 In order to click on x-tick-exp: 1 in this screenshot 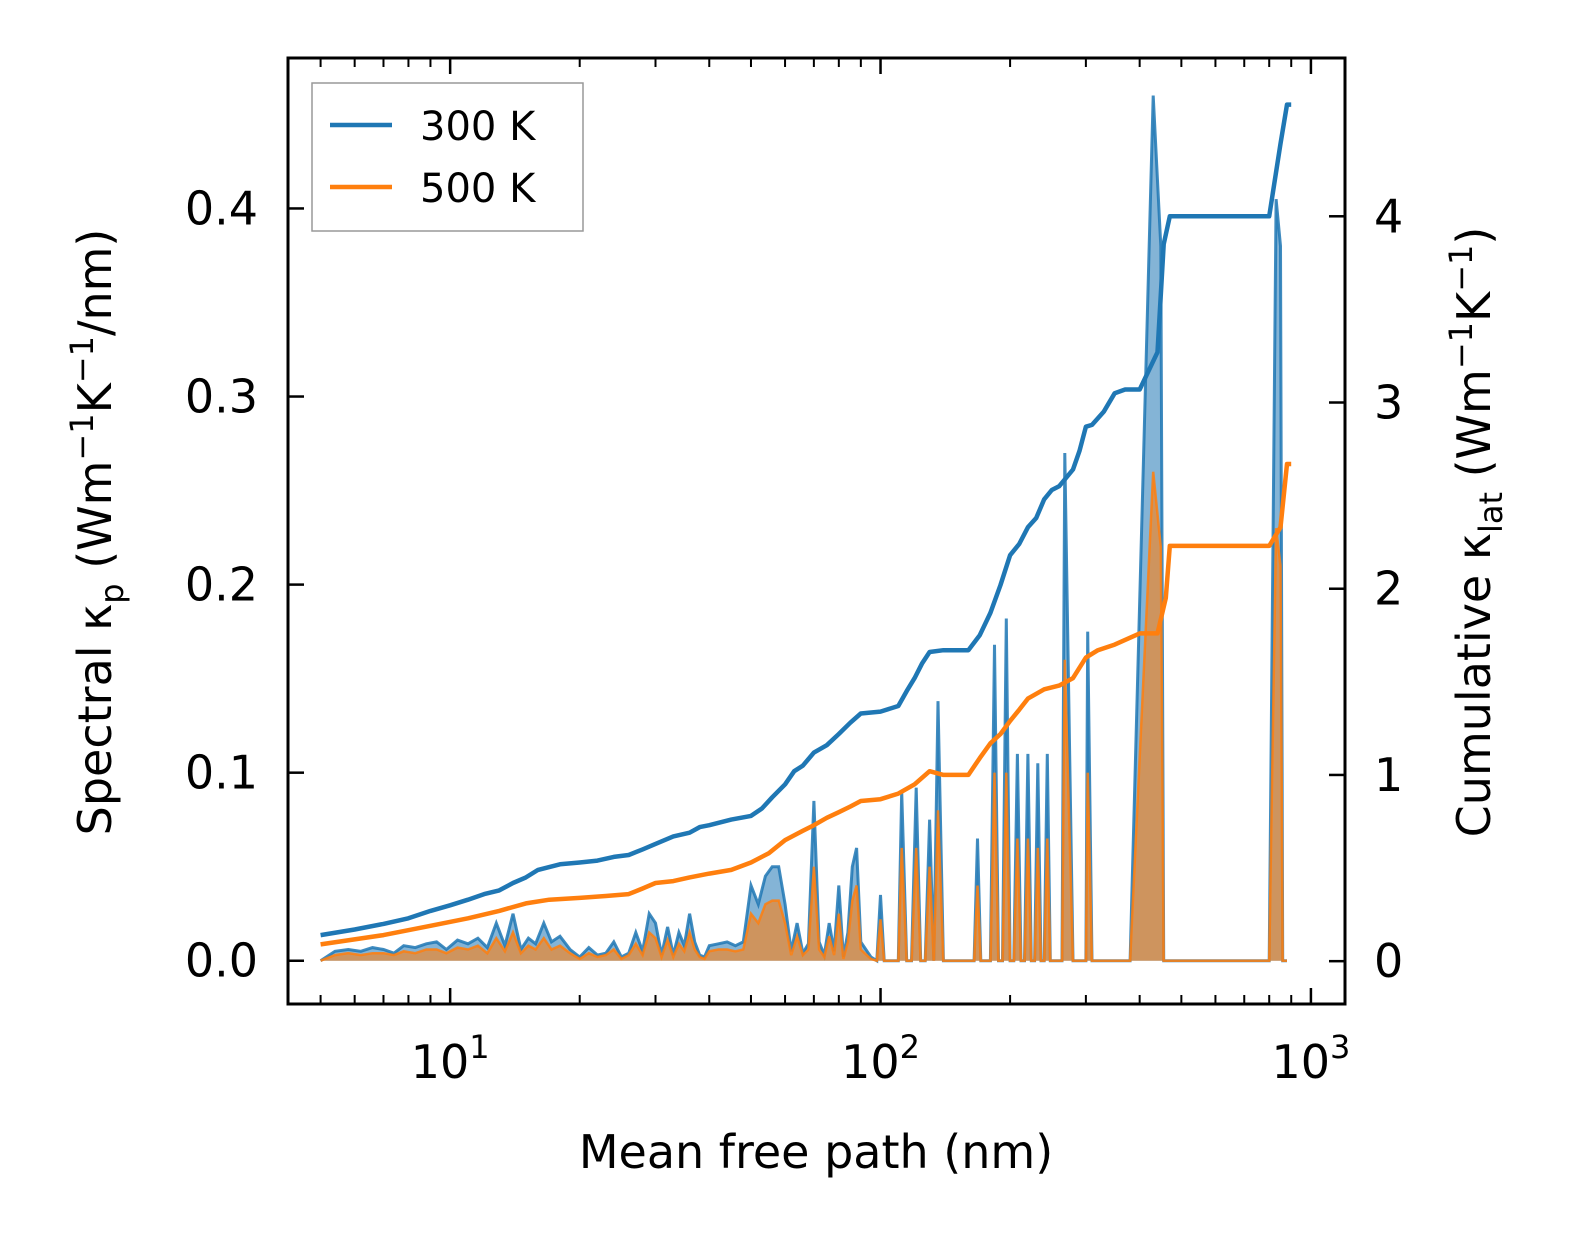, I will do `click(479, 1047)`.